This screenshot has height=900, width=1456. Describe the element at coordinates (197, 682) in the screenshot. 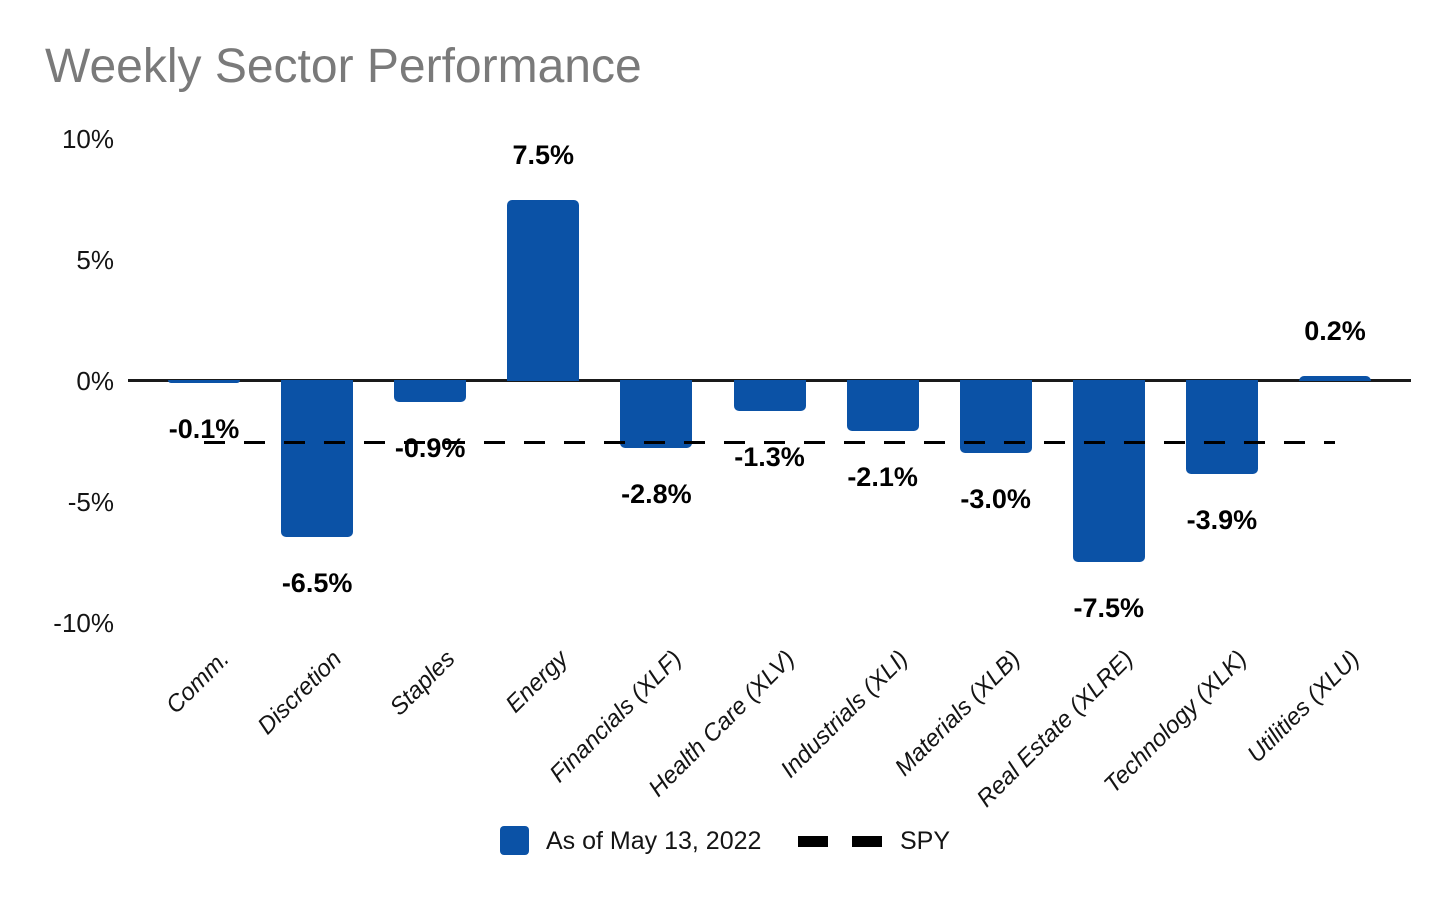

I see `x-axis-label: Comm.` at that location.